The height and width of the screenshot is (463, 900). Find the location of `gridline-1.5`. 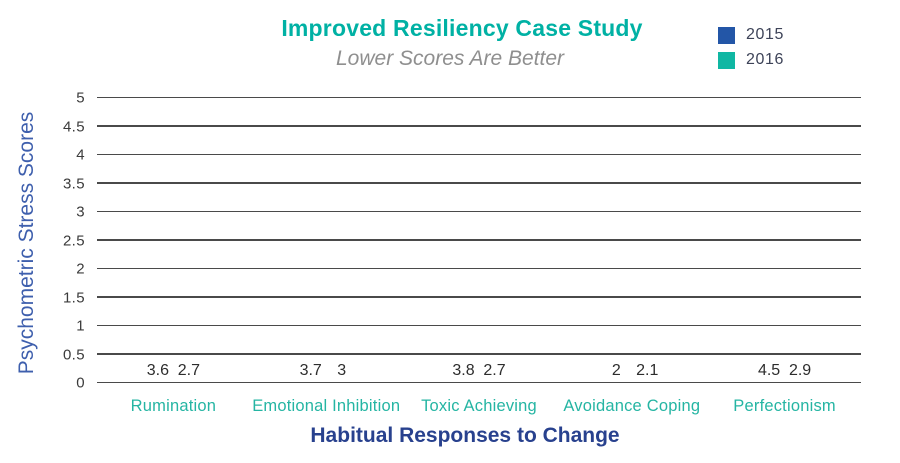

gridline-1.5 is located at coordinates (479, 297).